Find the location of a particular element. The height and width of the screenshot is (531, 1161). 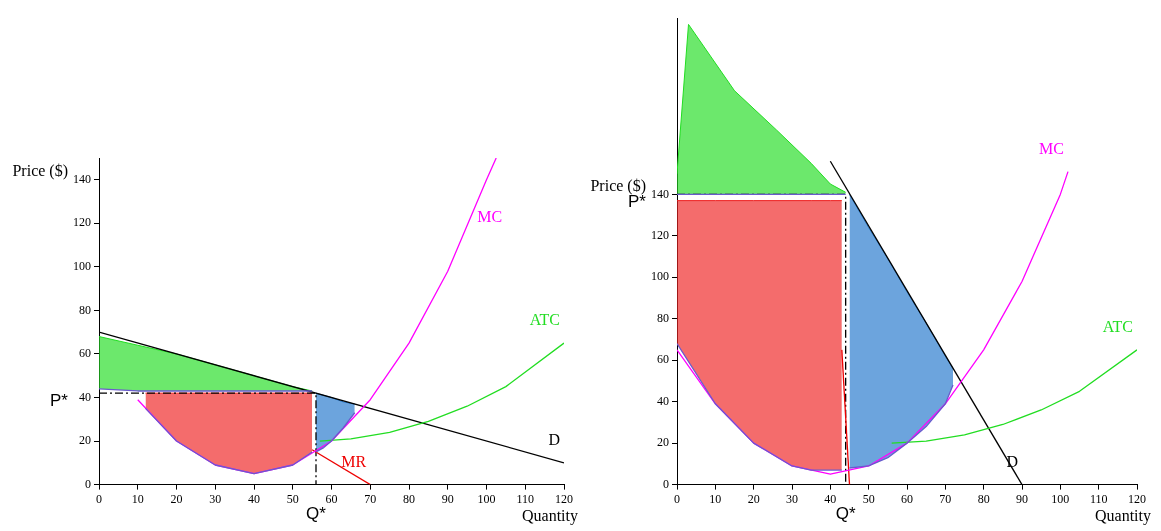

series-label: MR is located at coordinates (354, 461).